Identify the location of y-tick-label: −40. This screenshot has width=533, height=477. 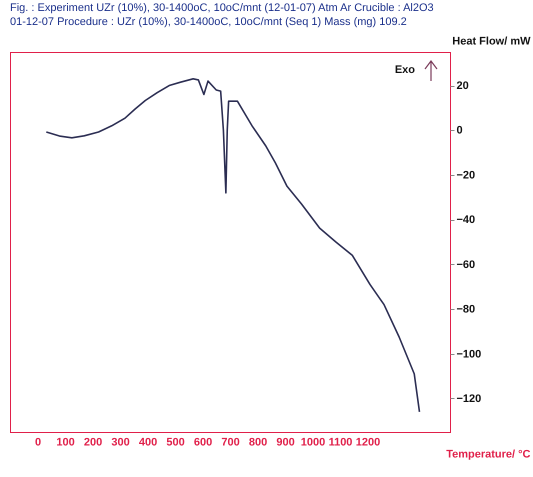
(466, 220).